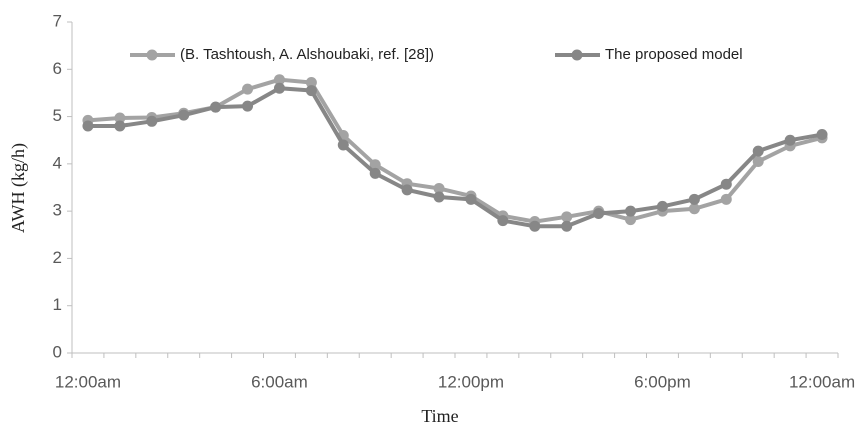 This screenshot has height=430, width=863. I want to click on y-tick-label: 0, so click(57, 351).